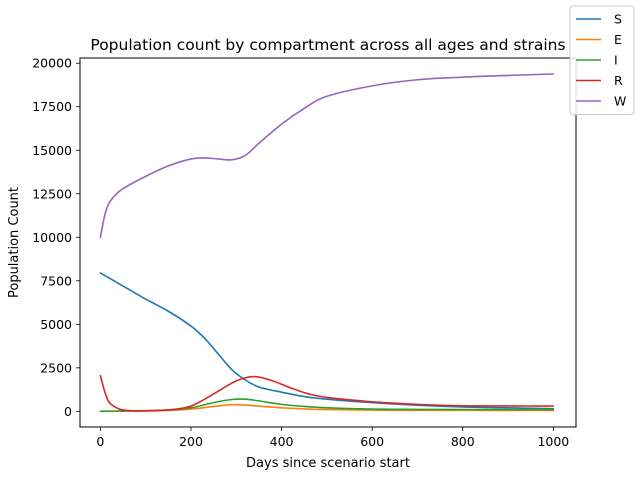 This screenshot has width=640, height=480. What do you see at coordinates (52, 63) in the screenshot?
I see `y-tick-label: 20000` at bounding box center [52, 63].